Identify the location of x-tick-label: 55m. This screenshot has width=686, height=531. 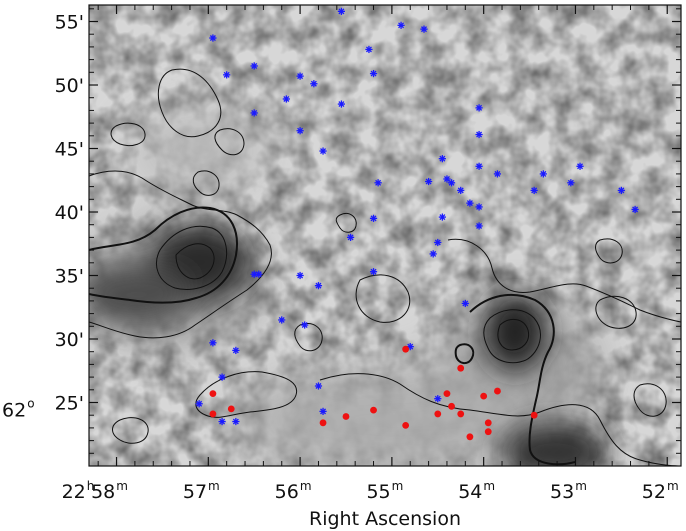
(384, 491).